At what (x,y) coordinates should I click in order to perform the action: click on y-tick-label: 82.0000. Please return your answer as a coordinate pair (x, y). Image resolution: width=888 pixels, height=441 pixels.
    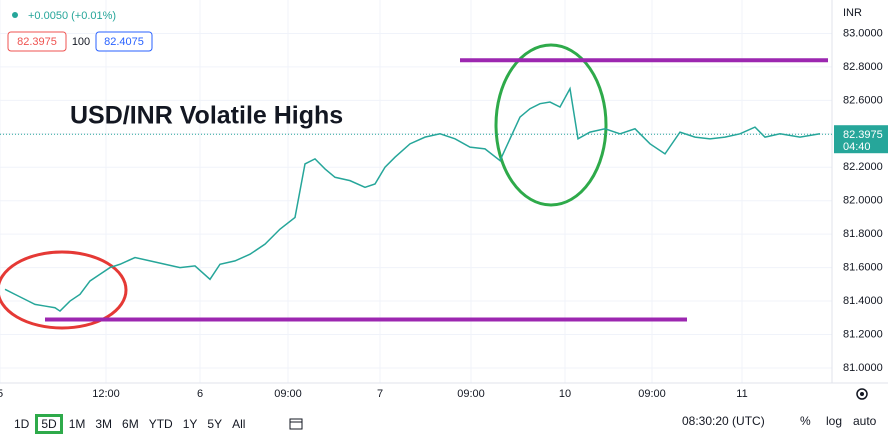
    Looking at the image, I should click on (863, 201).